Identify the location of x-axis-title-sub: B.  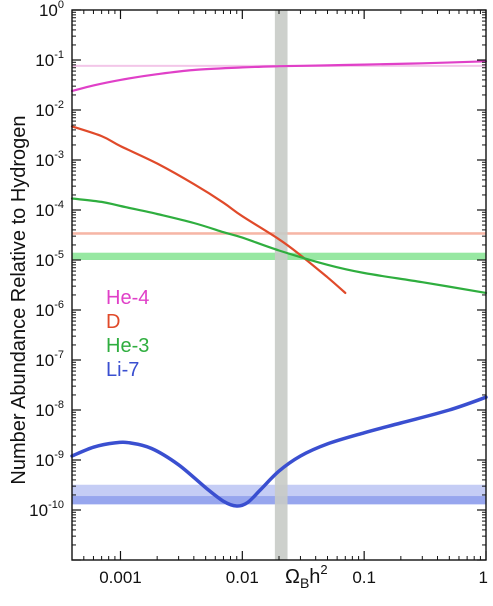
(304, 583).